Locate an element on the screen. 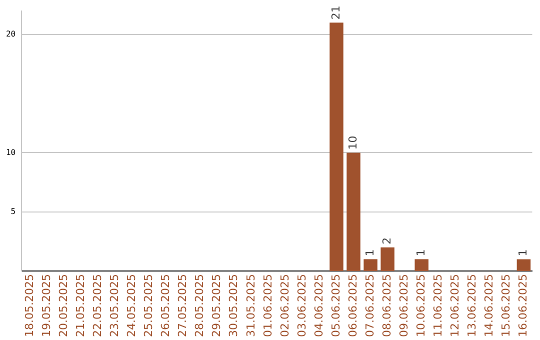  x-tick-label: 08.06.2025 is located at coordinates (387, 306).